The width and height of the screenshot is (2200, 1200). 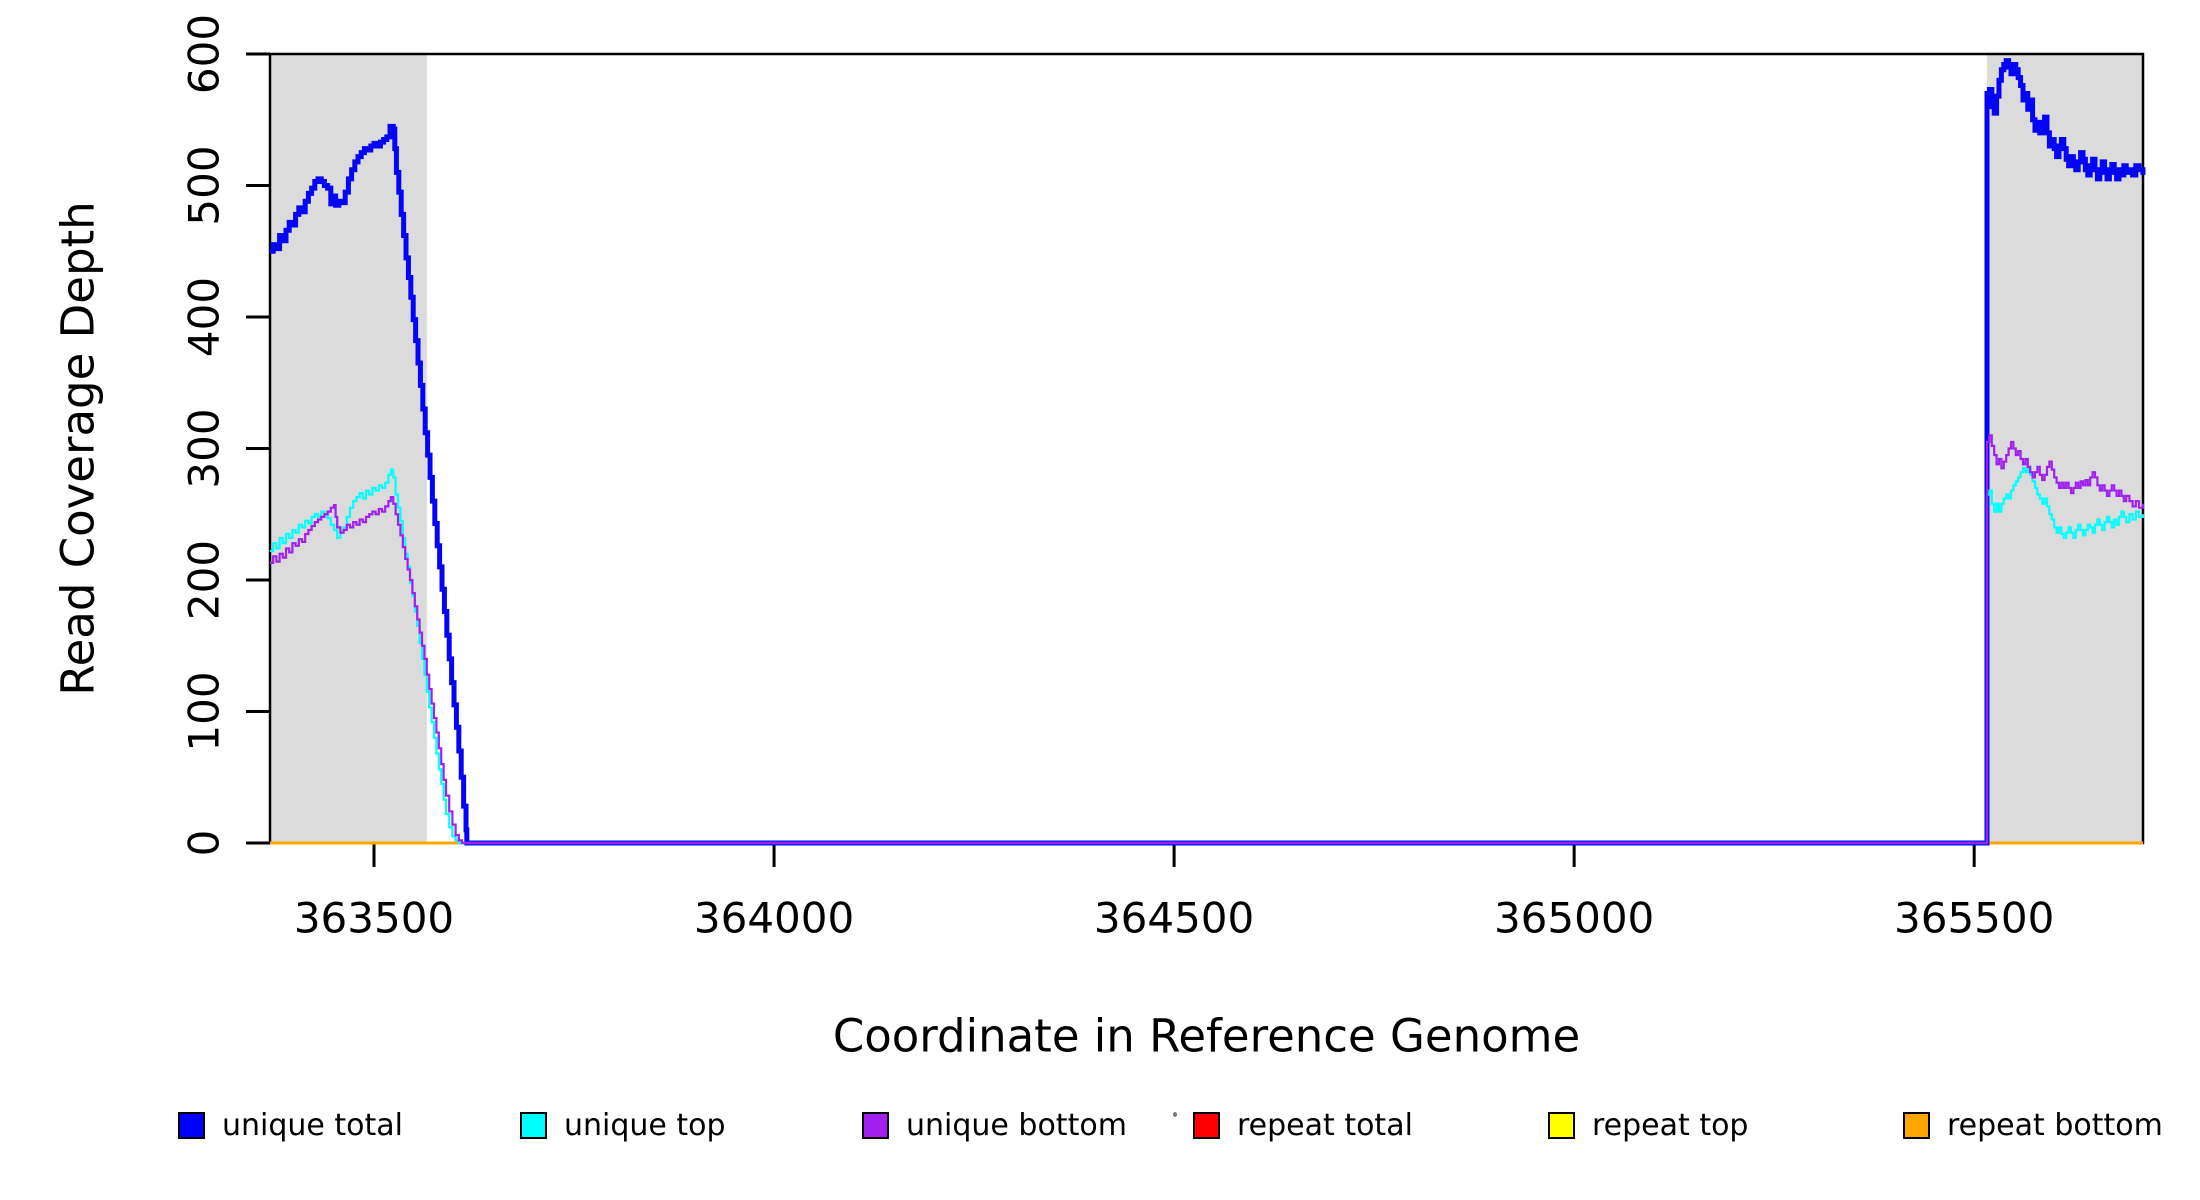 I want to click on y-tick-label: 400, so click(x=204, y=317).